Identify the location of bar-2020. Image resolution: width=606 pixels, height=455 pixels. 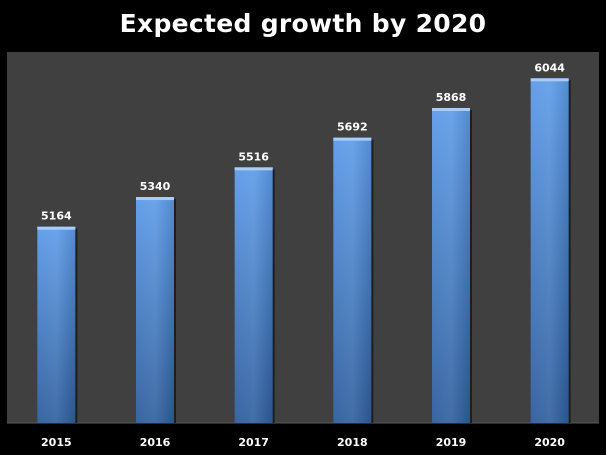
(550, 250).